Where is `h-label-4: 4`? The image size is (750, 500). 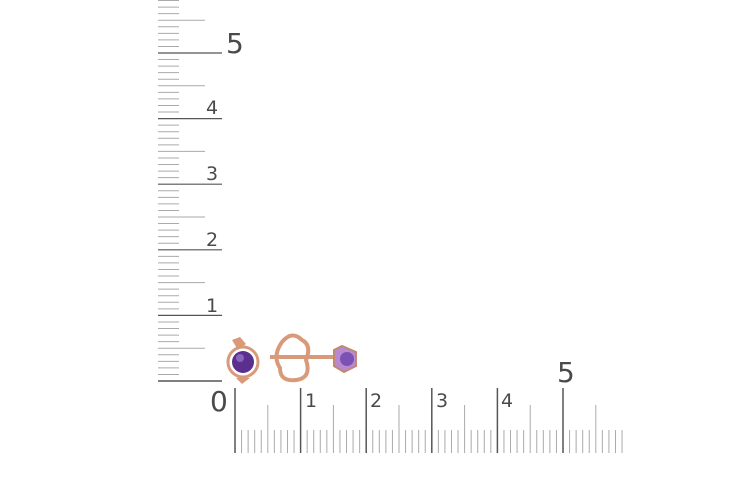 h-label-4: 4 is located at coordinates (507, 401).